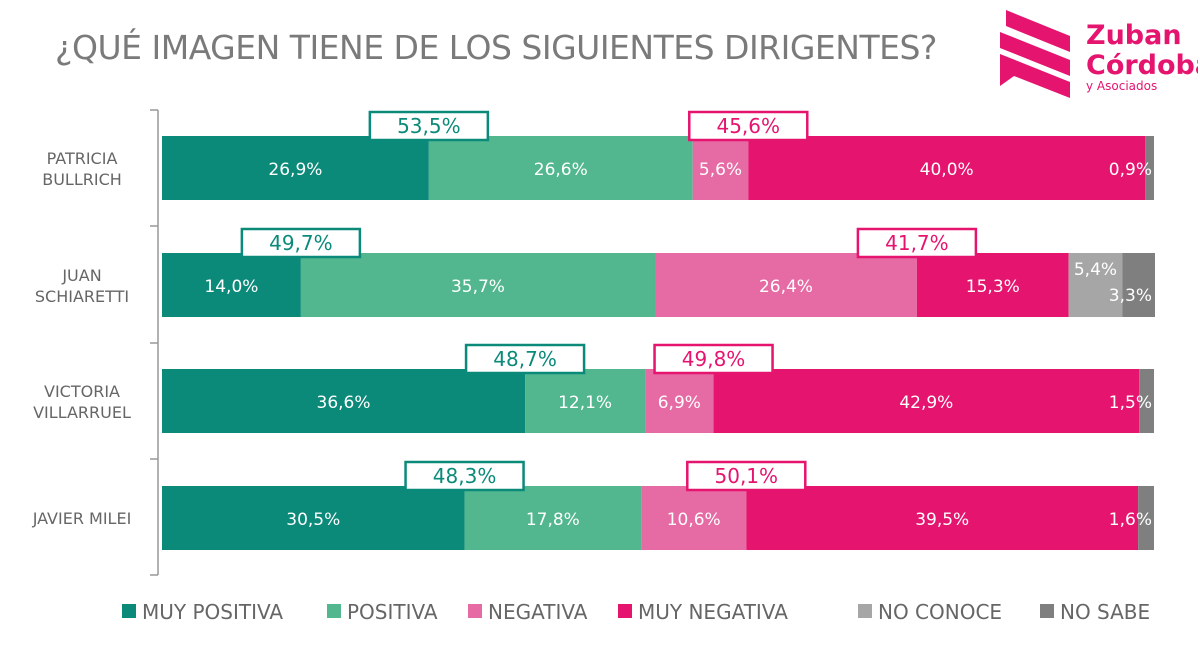  I want to click on bar-value-label: 5,4%, so click(1095, 270).